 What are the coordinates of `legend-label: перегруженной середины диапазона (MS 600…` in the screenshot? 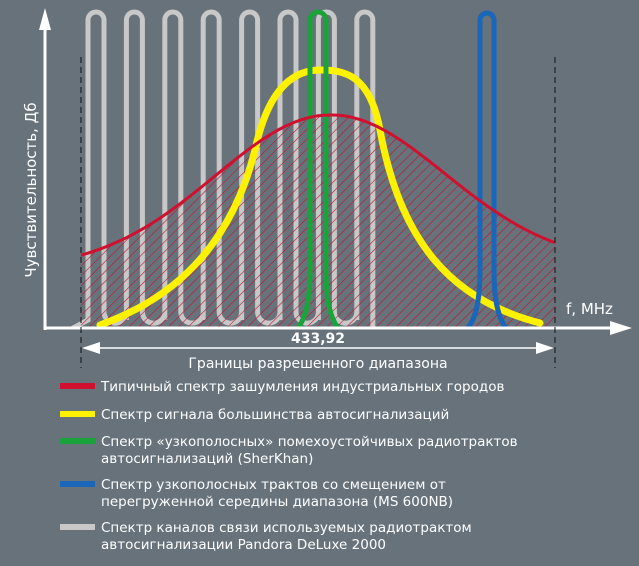 It's located at (277, 502).